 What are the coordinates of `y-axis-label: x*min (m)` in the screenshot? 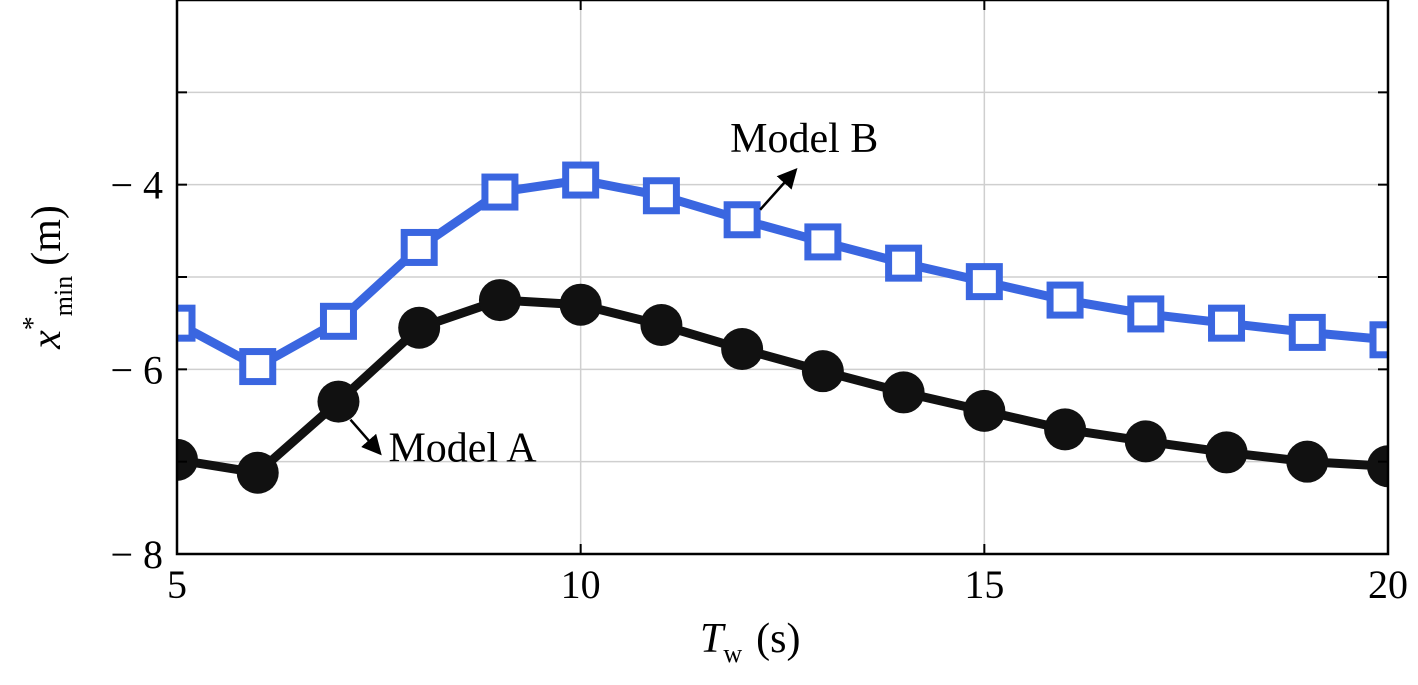 It's located at (48, 277).